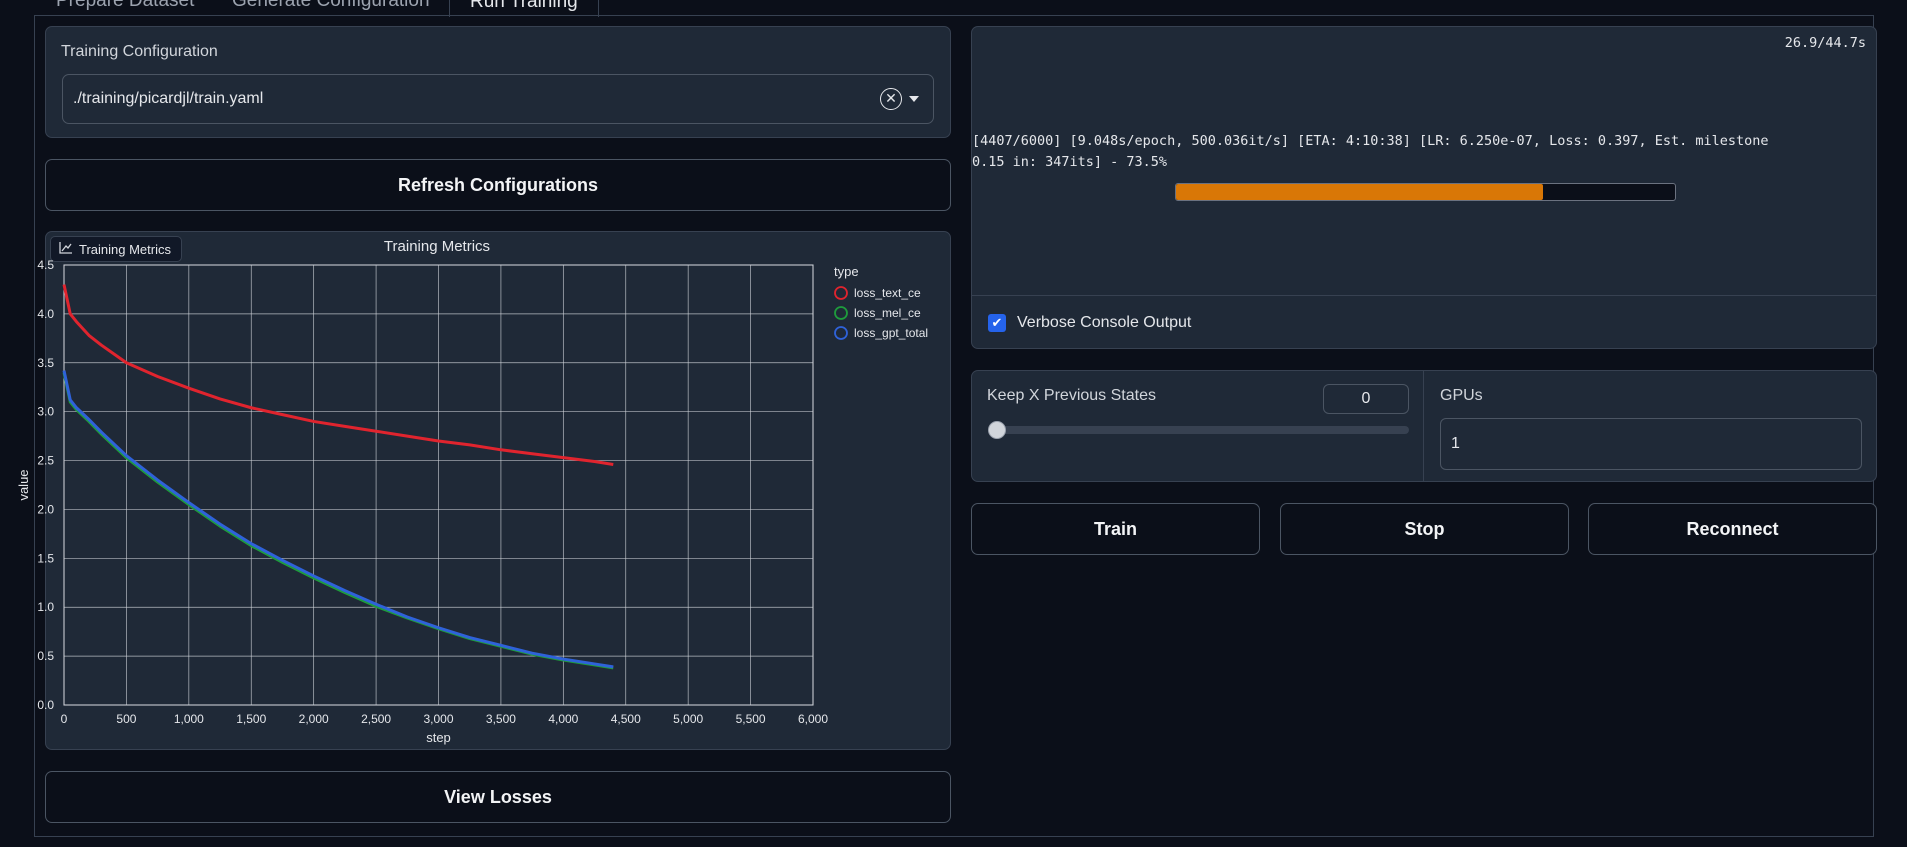 The width and height of the screenshot is (1907, 847). I want to click on legend-label: loss_gpt_total, so click(891, 333).